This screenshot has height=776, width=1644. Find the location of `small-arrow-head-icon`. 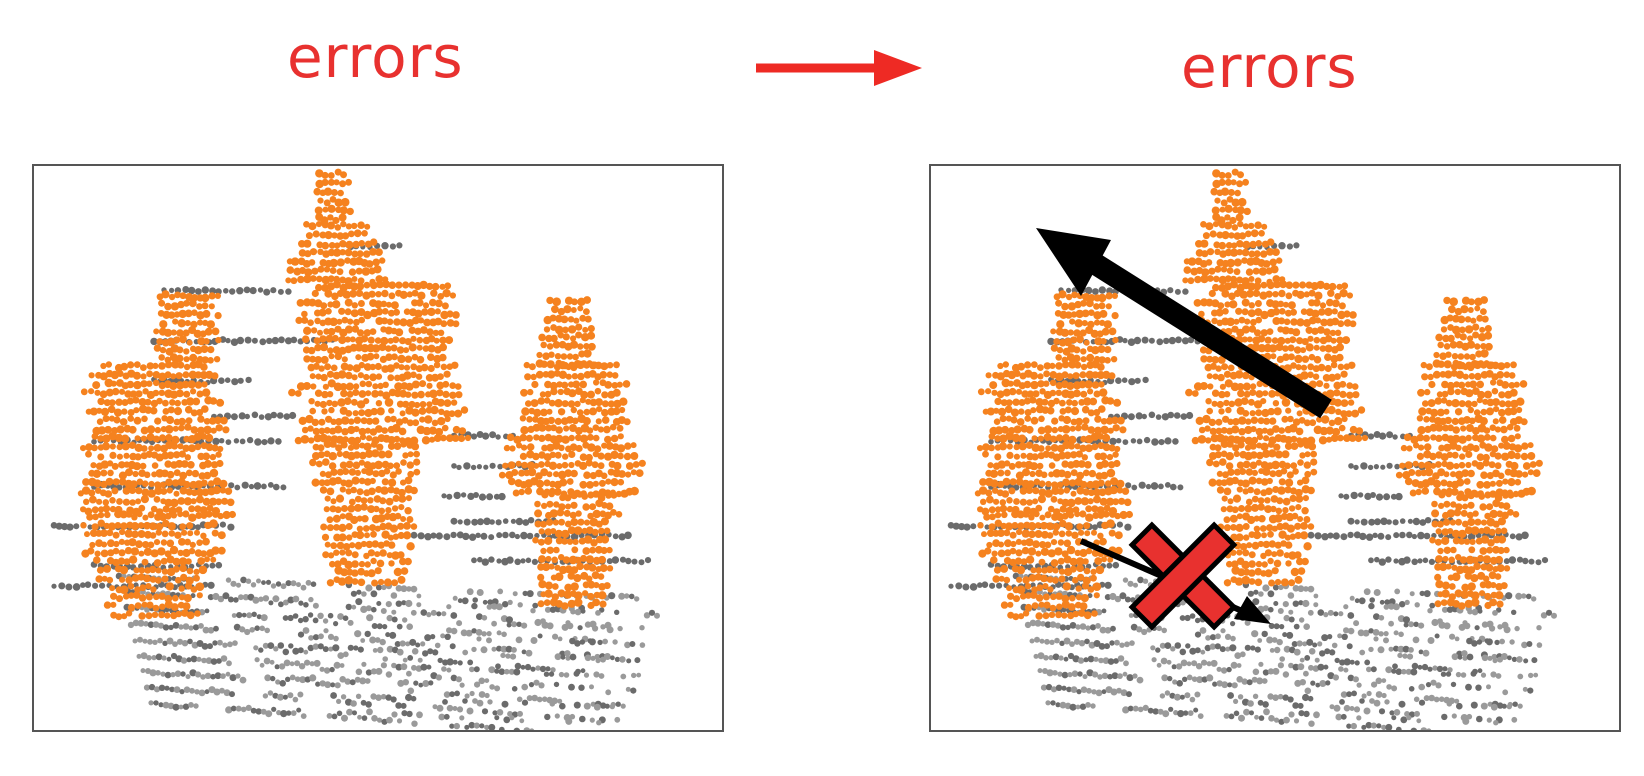

small-arrow-head-icon is located at coordinates (1252, 610).